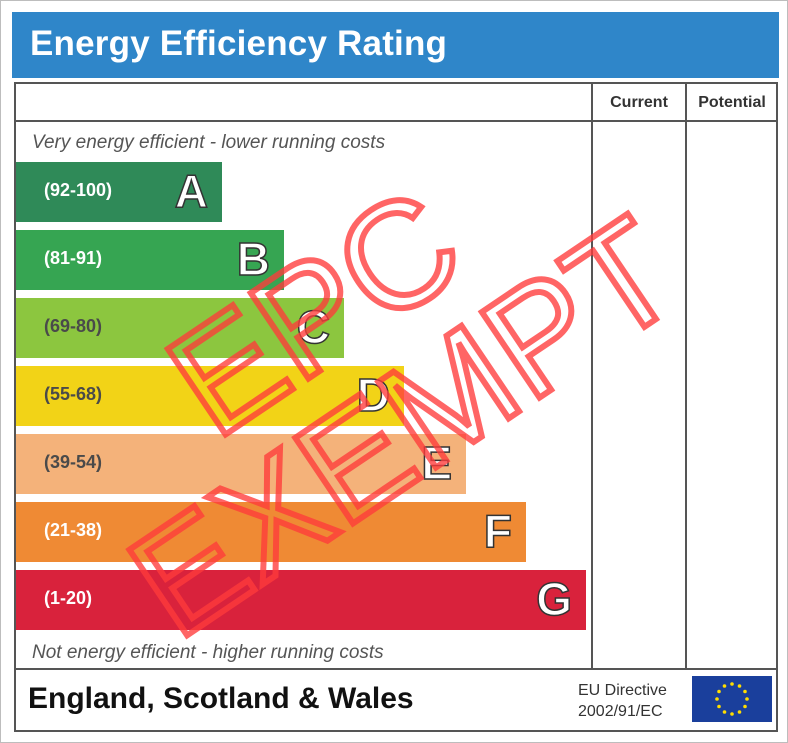  Describe the element at coordinates (78, 190) in the screenshot. I see `band-range-label: (92-100)` at that location.